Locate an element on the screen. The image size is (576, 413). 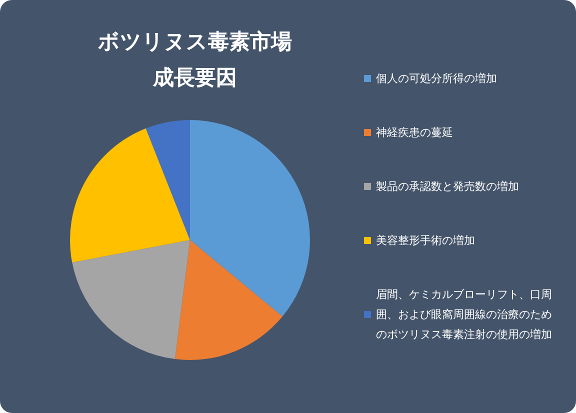
legend-label: 神経疾患の蔓延 is located at coordinates (414, 132).